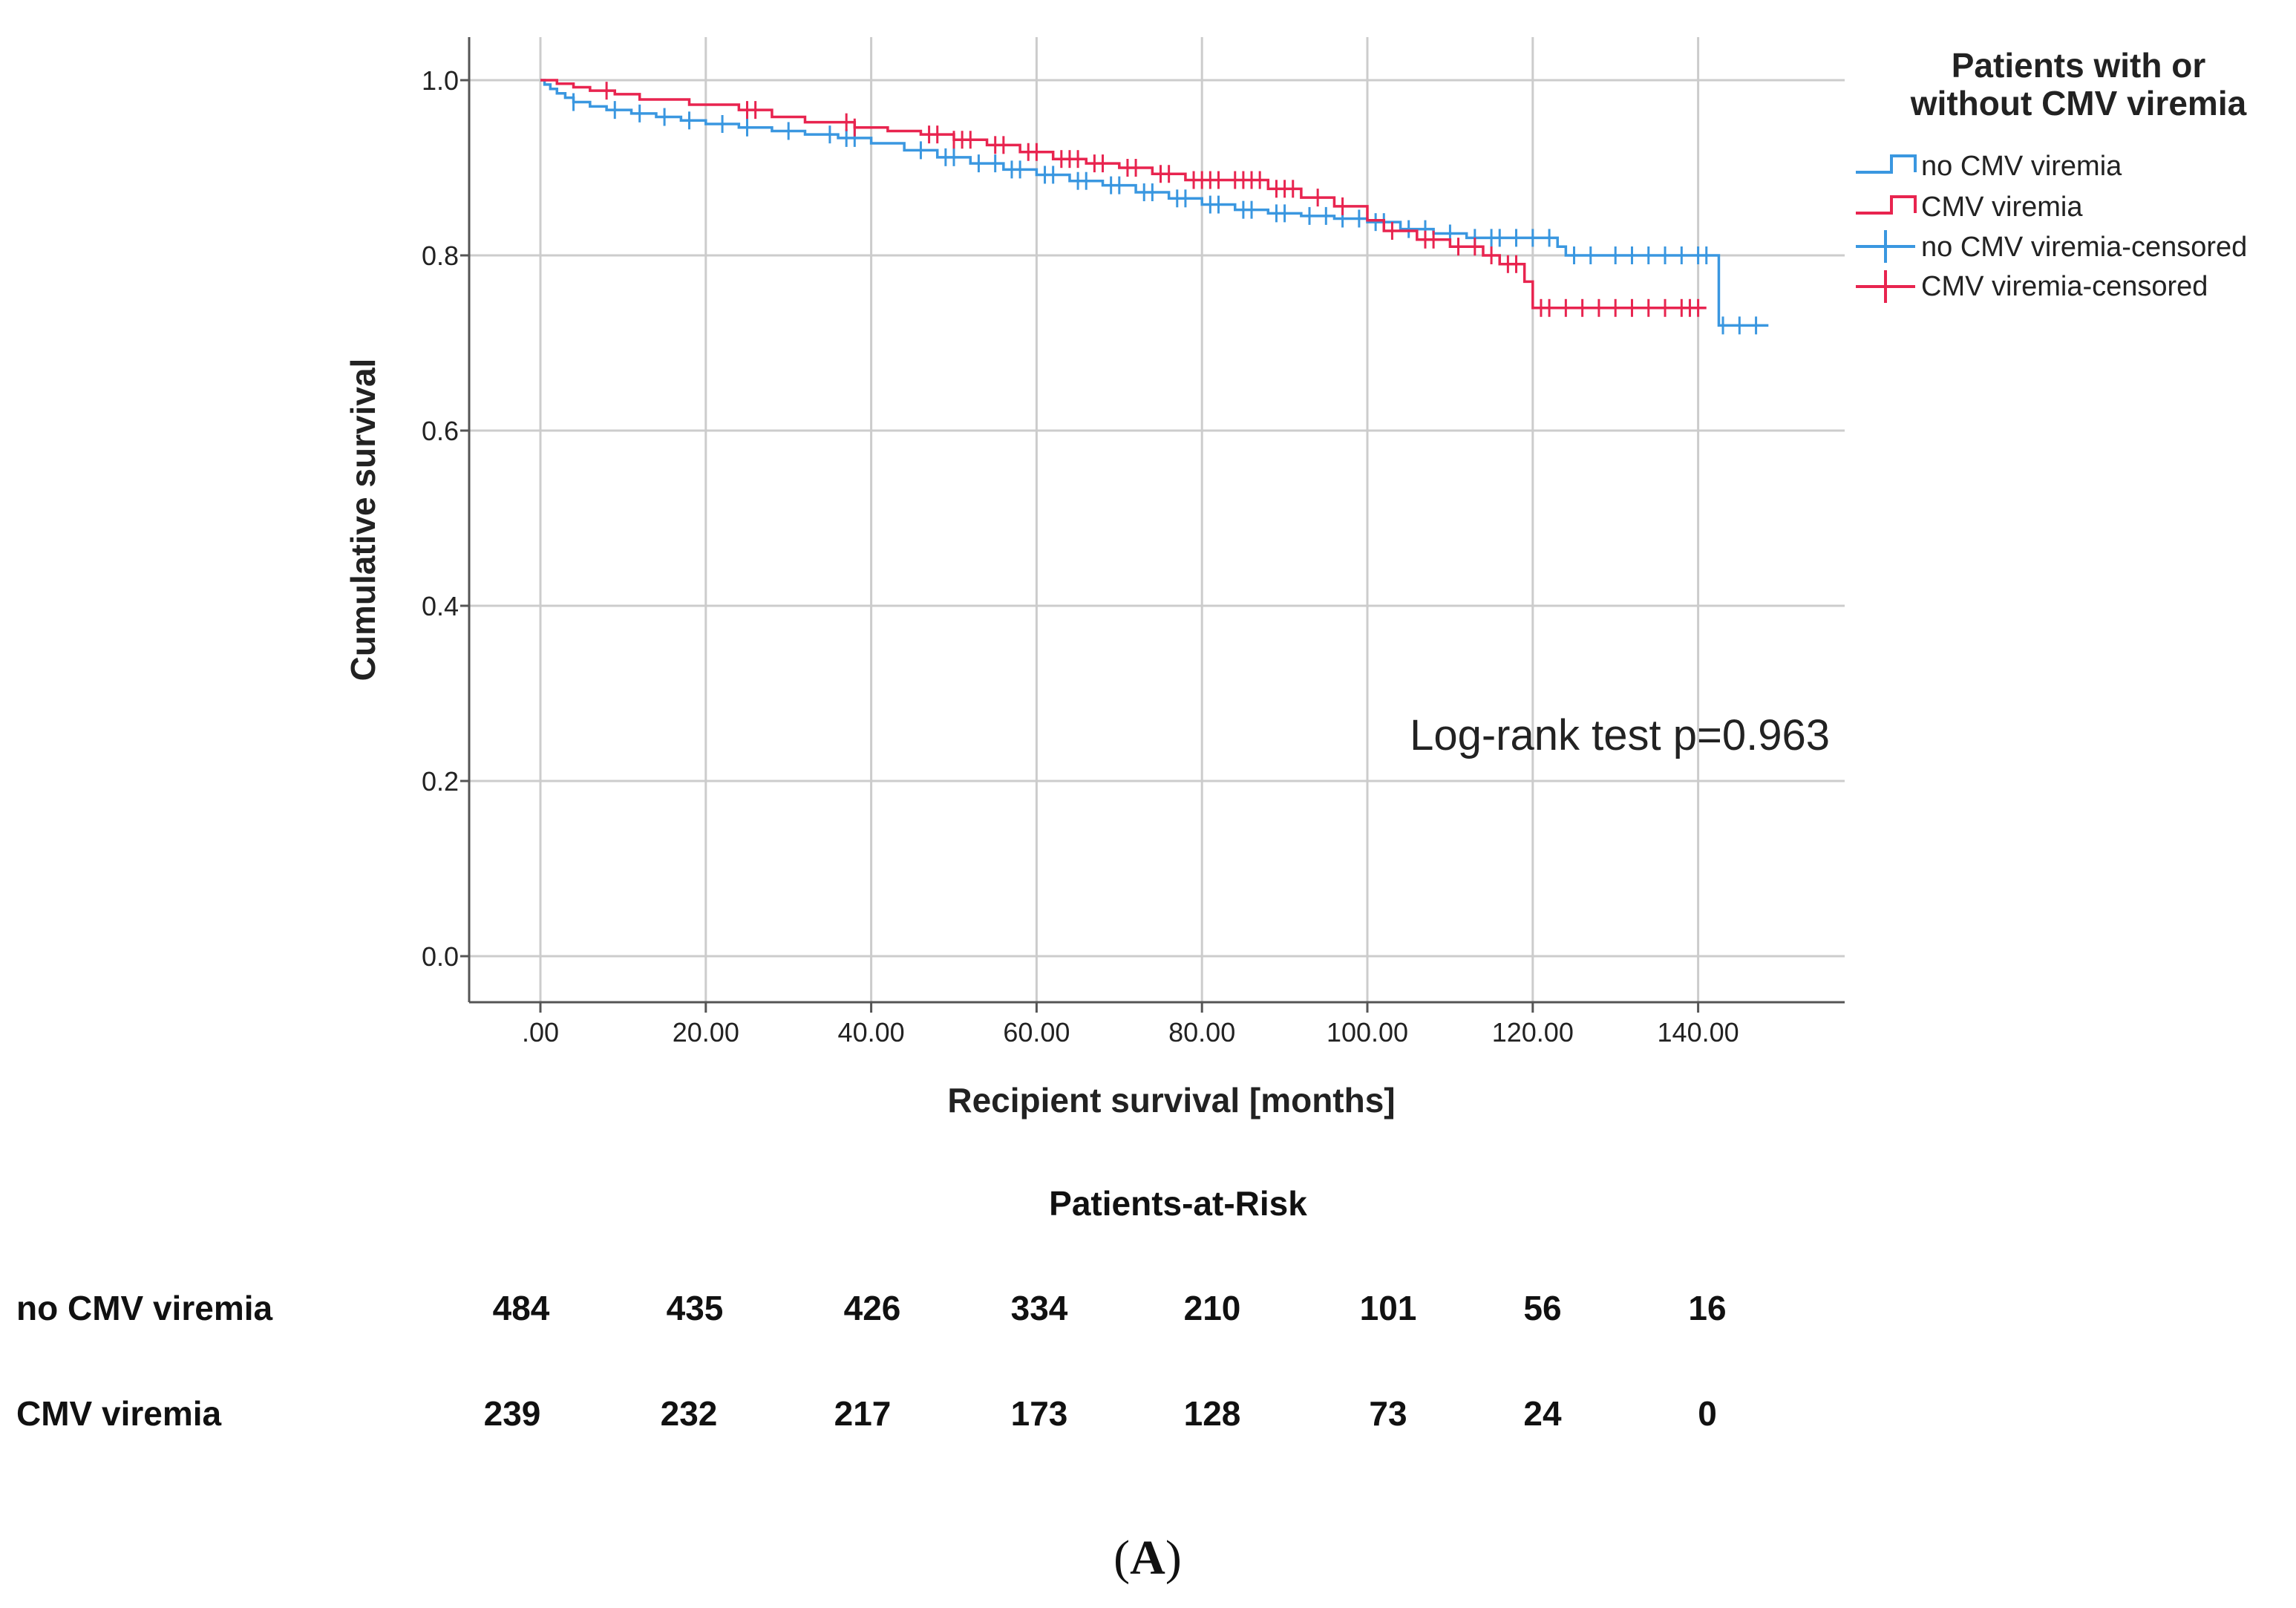 The height and width of the screenshot is (1608, 2296). Describe the element at coordinates (2002, 207) in the screenshot. I see `legend-entry-cmv: CMV viremia` at that location.